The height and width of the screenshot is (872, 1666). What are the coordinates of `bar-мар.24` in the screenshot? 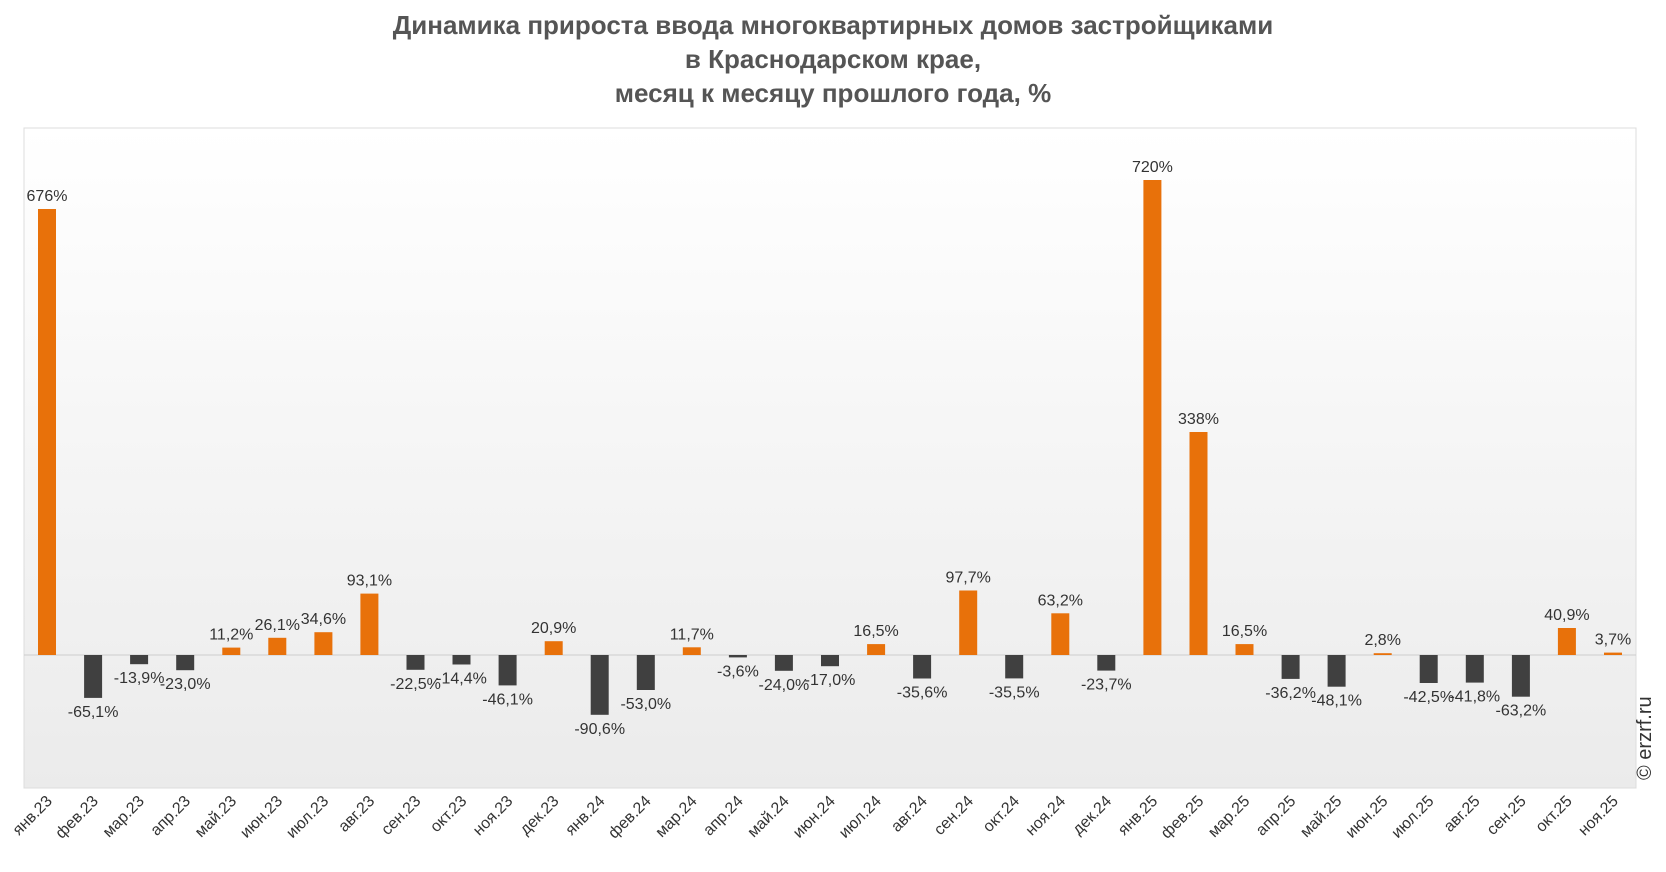 It's located at (691, 651).